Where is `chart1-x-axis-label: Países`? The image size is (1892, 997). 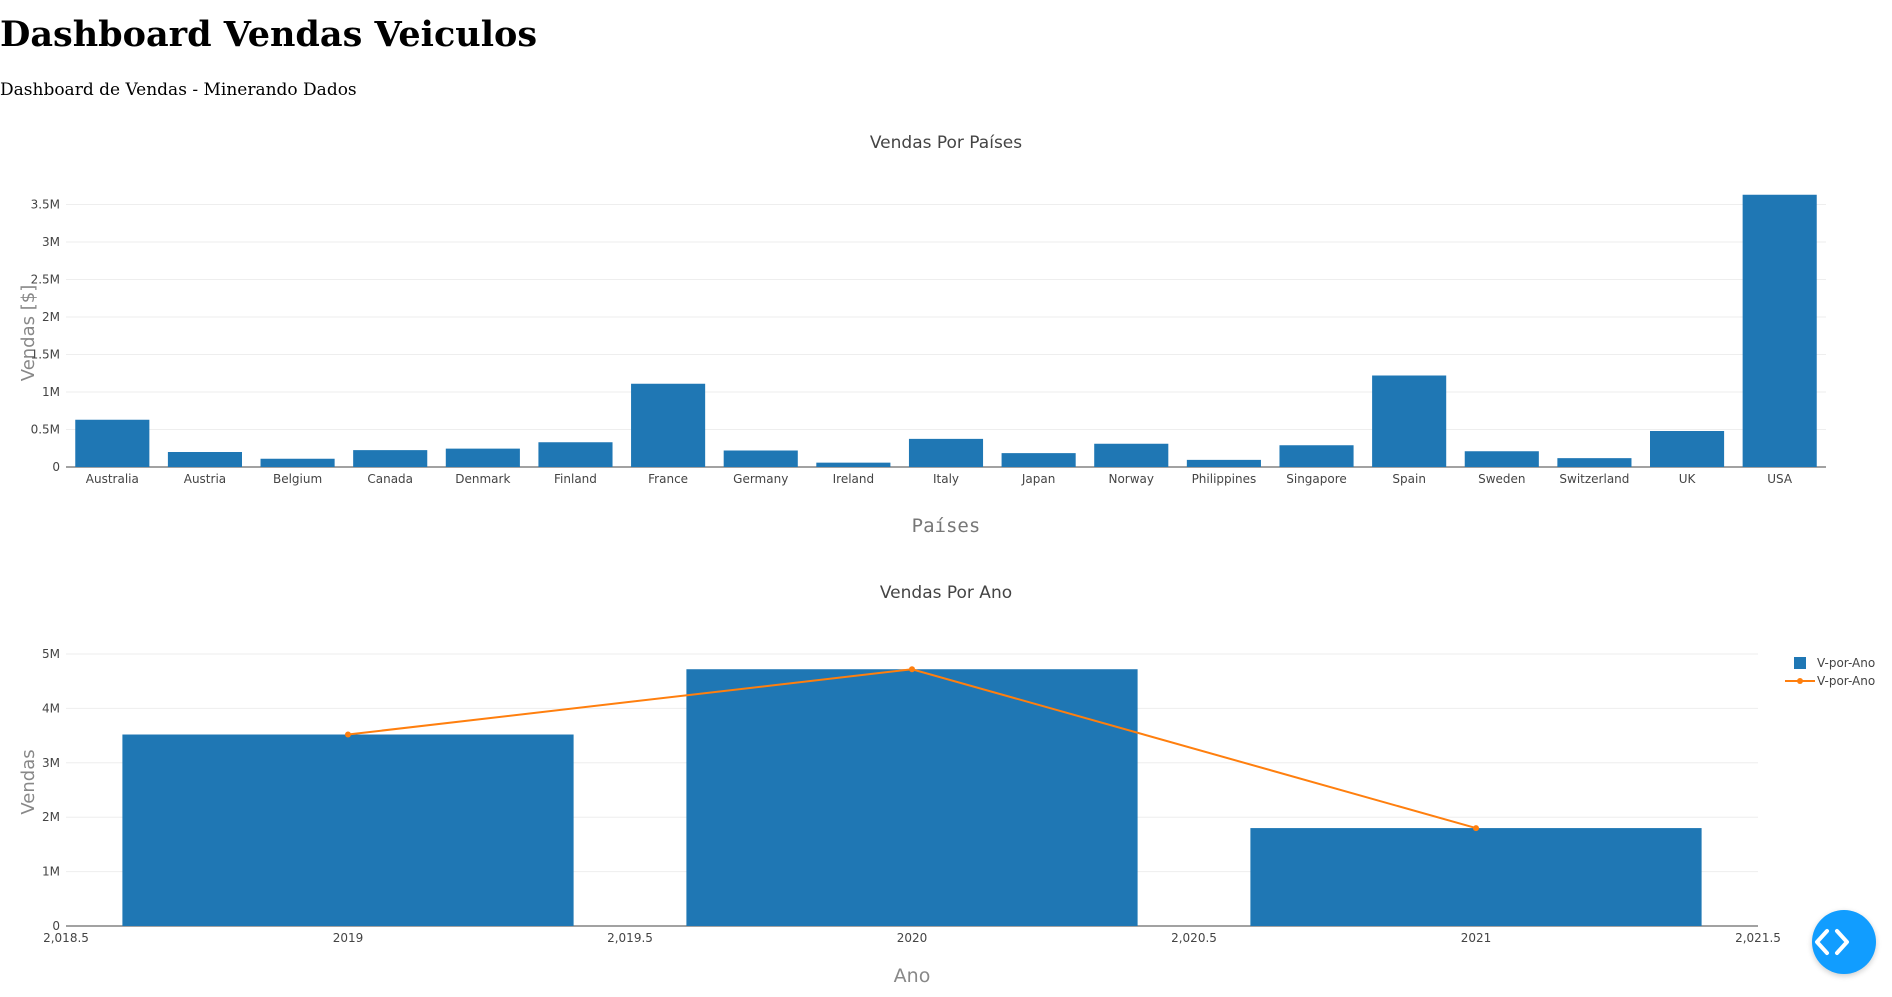 chart1-x-axis-label: Países is located at coordinates (946, 526).